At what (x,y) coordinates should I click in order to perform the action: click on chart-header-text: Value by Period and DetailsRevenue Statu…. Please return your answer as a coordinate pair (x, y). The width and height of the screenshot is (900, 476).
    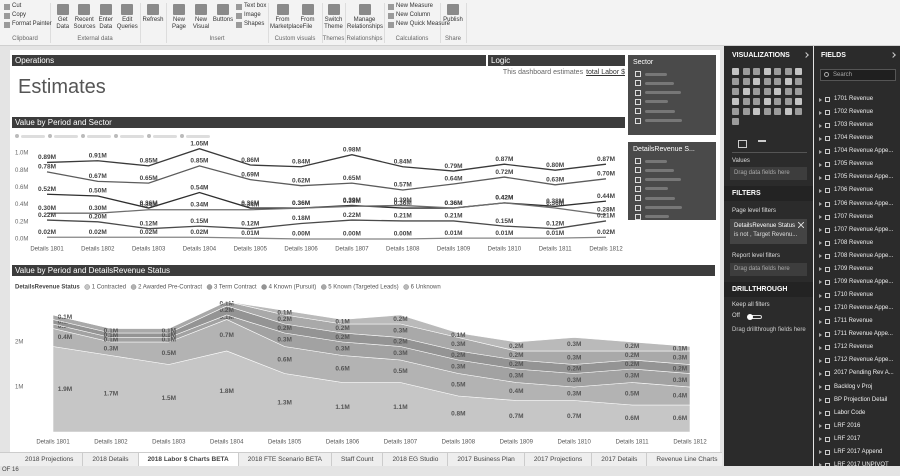
    Looking at the image, I should click on (93, 270).